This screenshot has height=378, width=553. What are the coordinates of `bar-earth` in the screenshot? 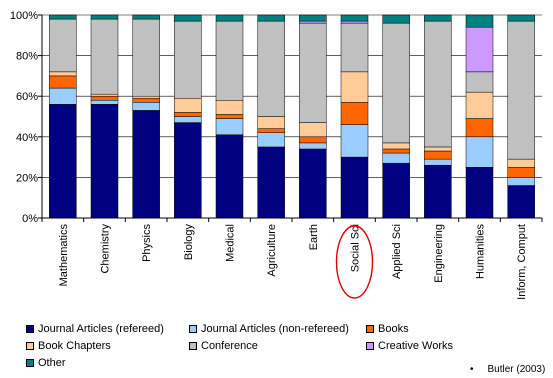 It's located at (313, 116).